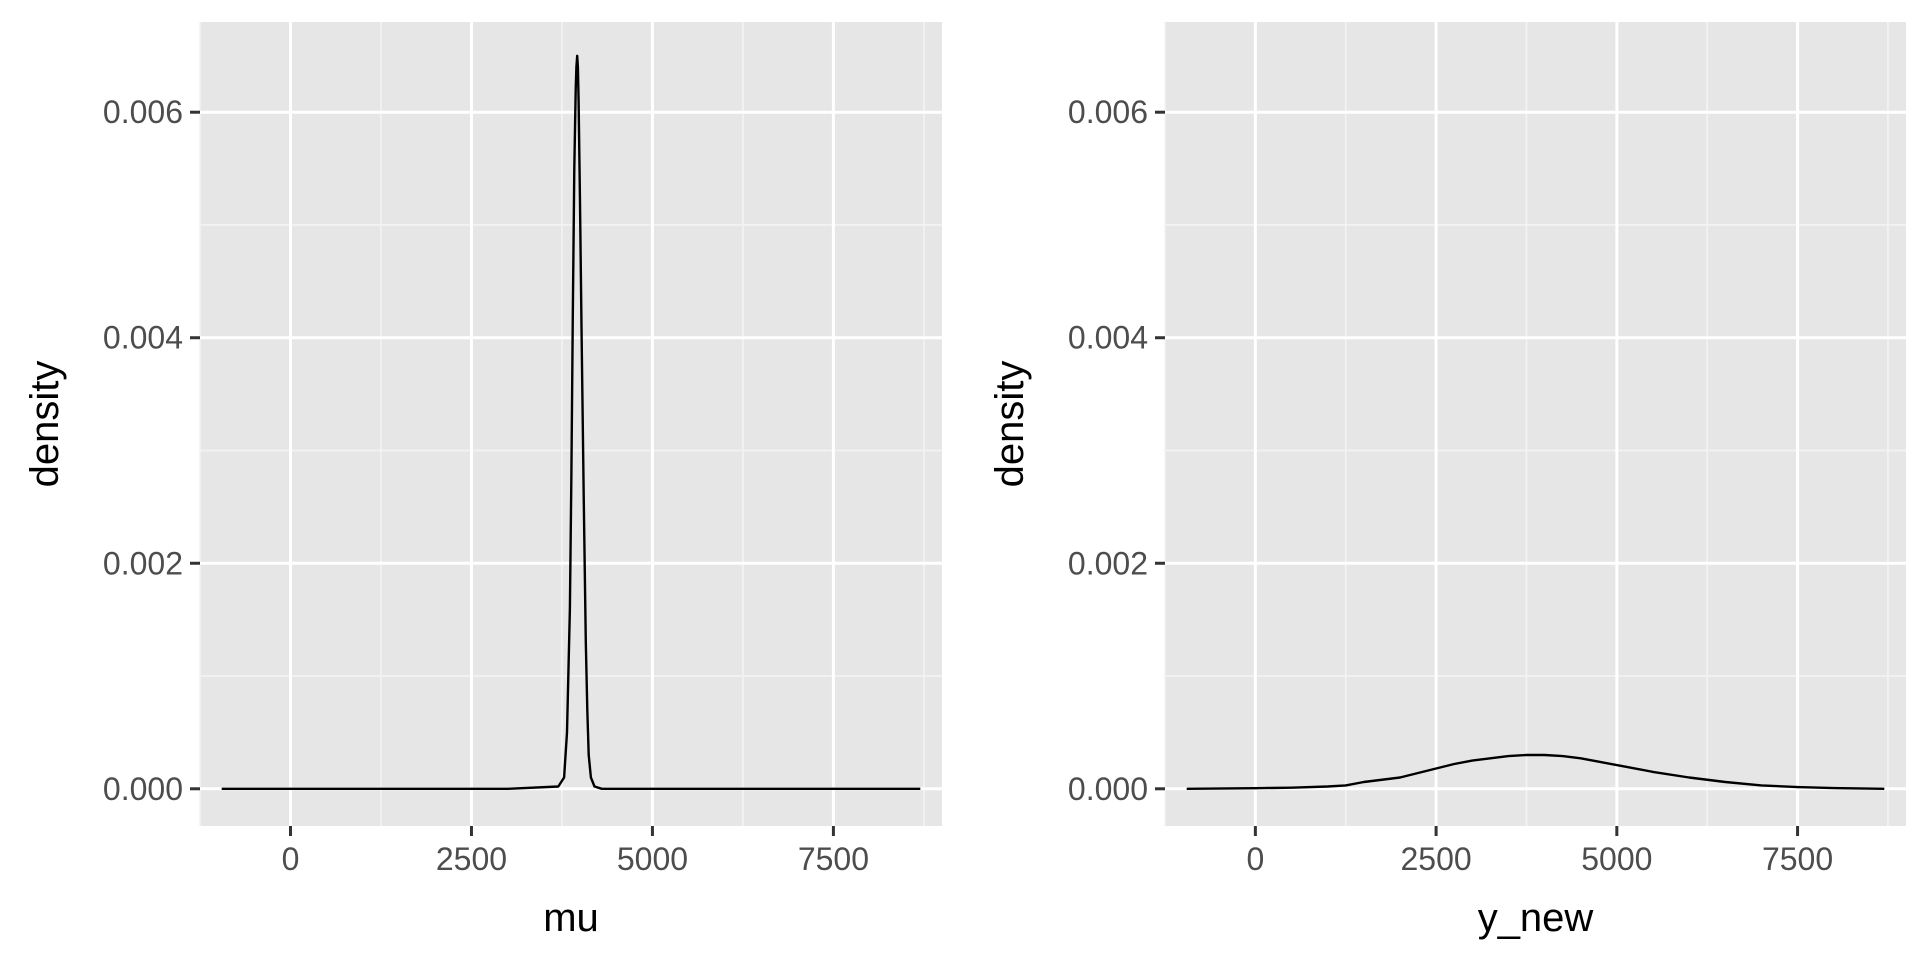  I want to click on x-axis-title: mu, so click(571, 918).